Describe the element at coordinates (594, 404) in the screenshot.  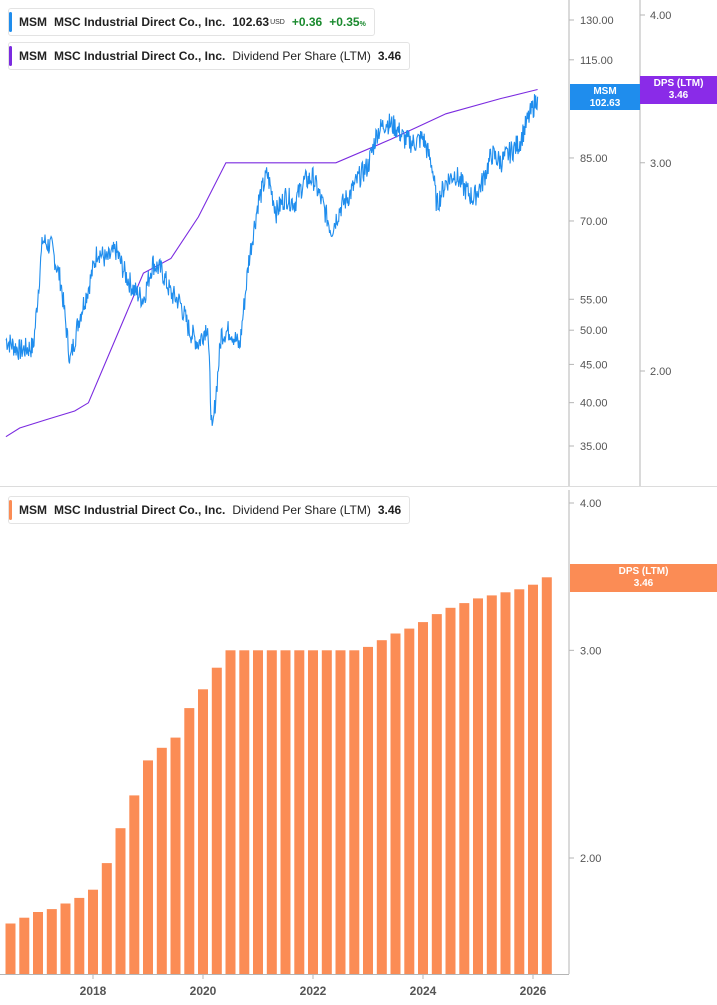
I see `price-axis-tick-label: 40.00` at that location.